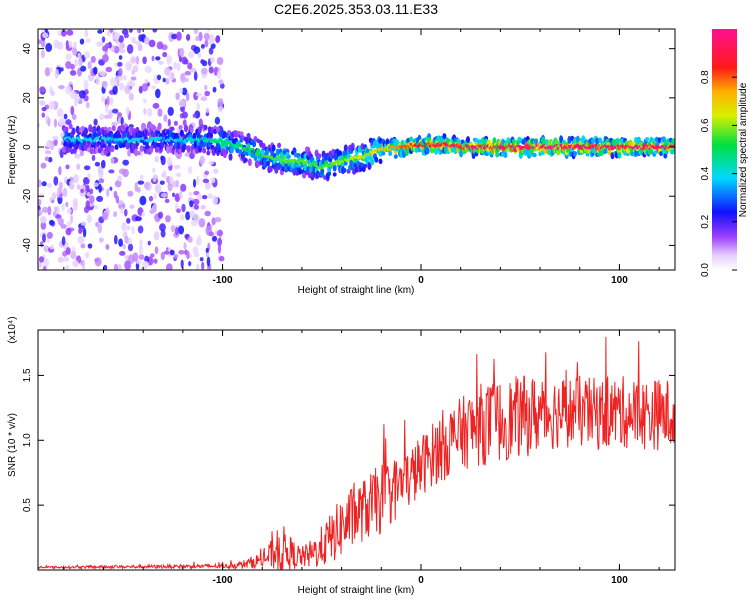 Image resolution: width=750 pixels, height=600 pixels. What do you see at coordinates (619, 280) in the screenshot?
I see `x-tick-label: 100` at bounding box center [619, 280].